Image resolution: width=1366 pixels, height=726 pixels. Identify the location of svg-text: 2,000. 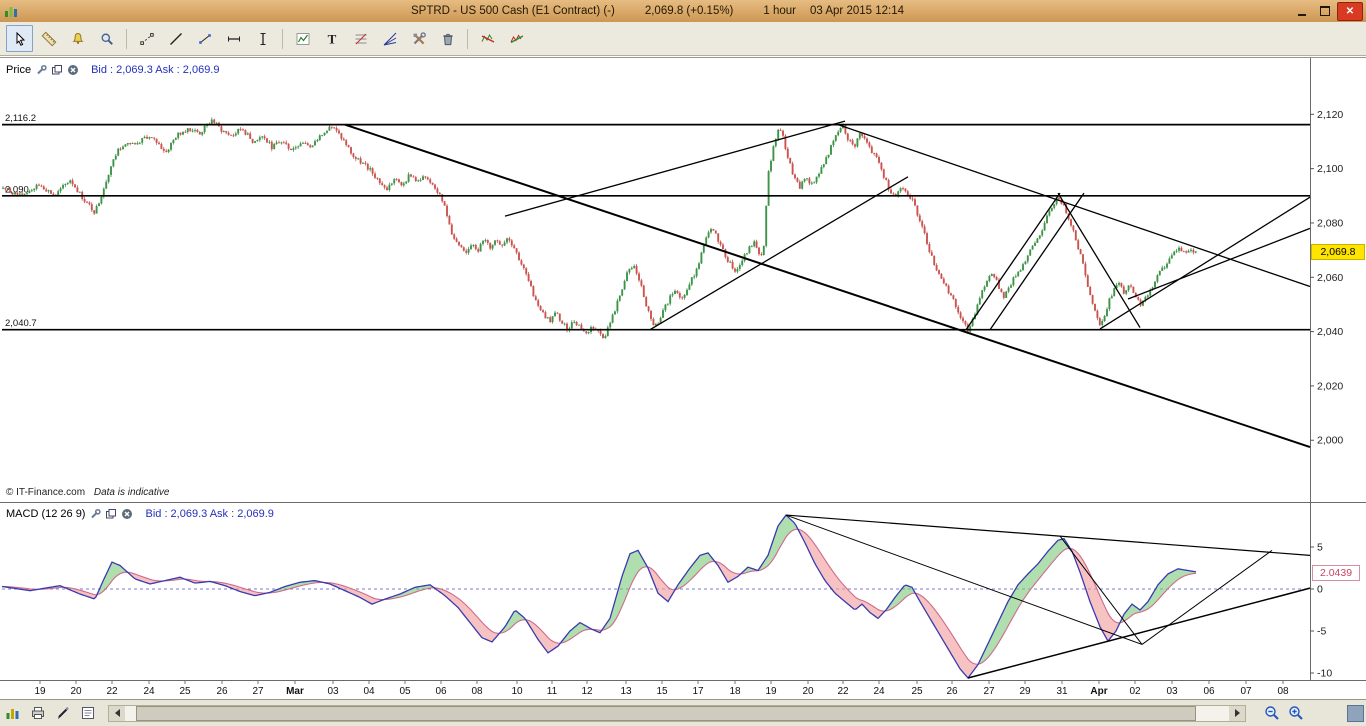
(1330, 441).